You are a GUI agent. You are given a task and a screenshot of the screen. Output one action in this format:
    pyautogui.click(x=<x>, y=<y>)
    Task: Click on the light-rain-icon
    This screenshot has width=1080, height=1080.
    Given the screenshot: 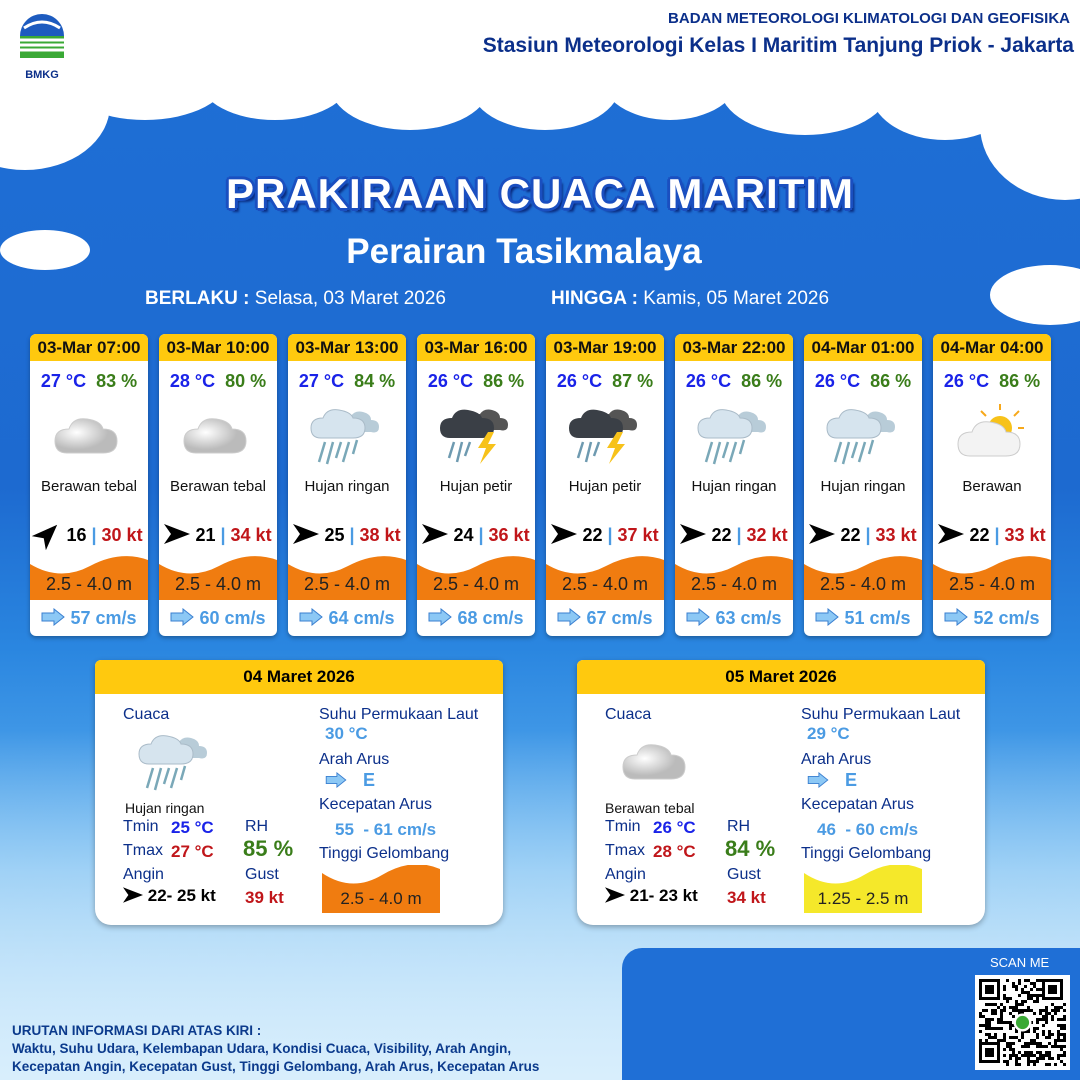 What is the action you would take?
    pyautogui.click(x=347, y=433)
    